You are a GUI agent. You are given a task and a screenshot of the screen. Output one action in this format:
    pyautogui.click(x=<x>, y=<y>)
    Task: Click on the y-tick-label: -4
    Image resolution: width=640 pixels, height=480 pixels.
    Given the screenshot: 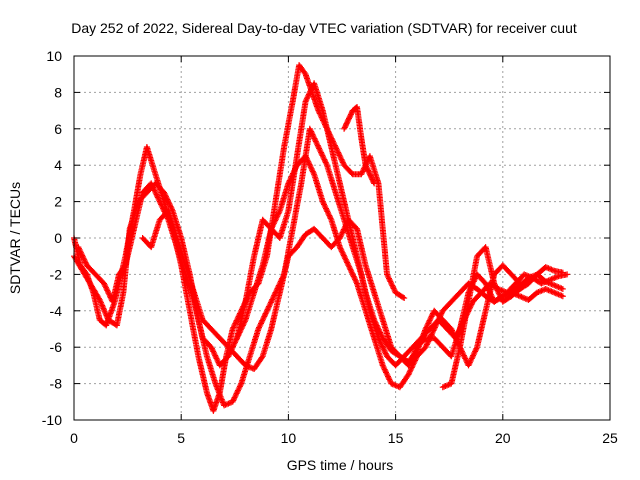 What is the action you would take?
    pyautogui.click(x=56, y=311)
    